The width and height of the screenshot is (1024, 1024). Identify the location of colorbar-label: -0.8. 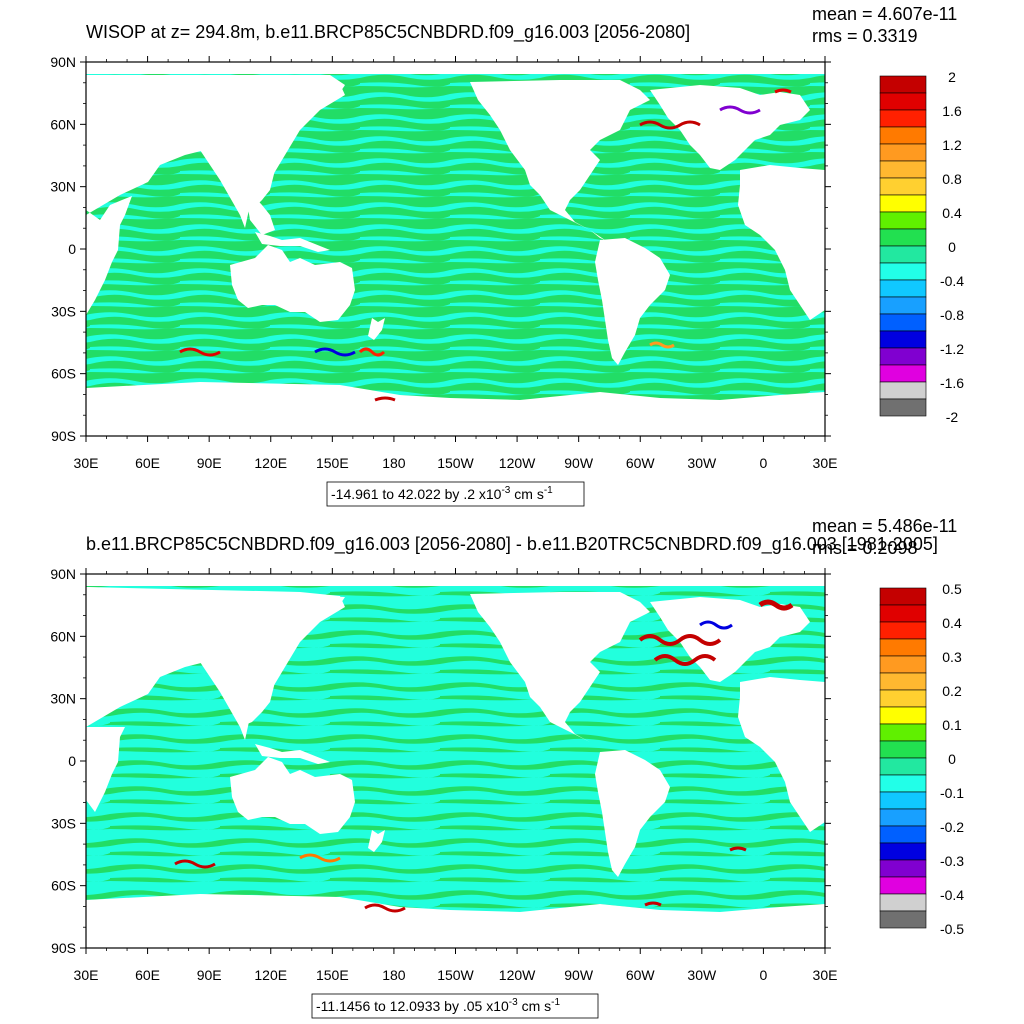
(952, 315).